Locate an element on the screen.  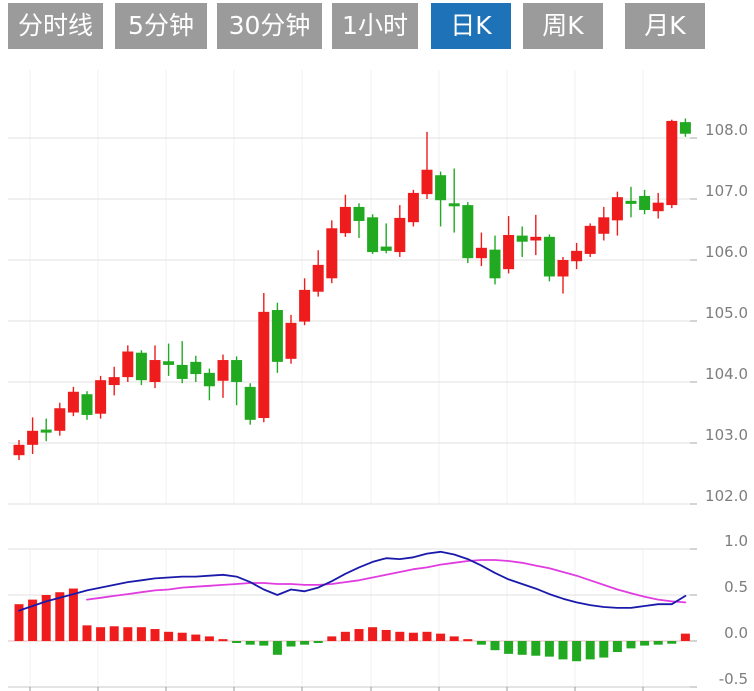
tab-1hour: 1小时 is located at coordinates (375, 26).